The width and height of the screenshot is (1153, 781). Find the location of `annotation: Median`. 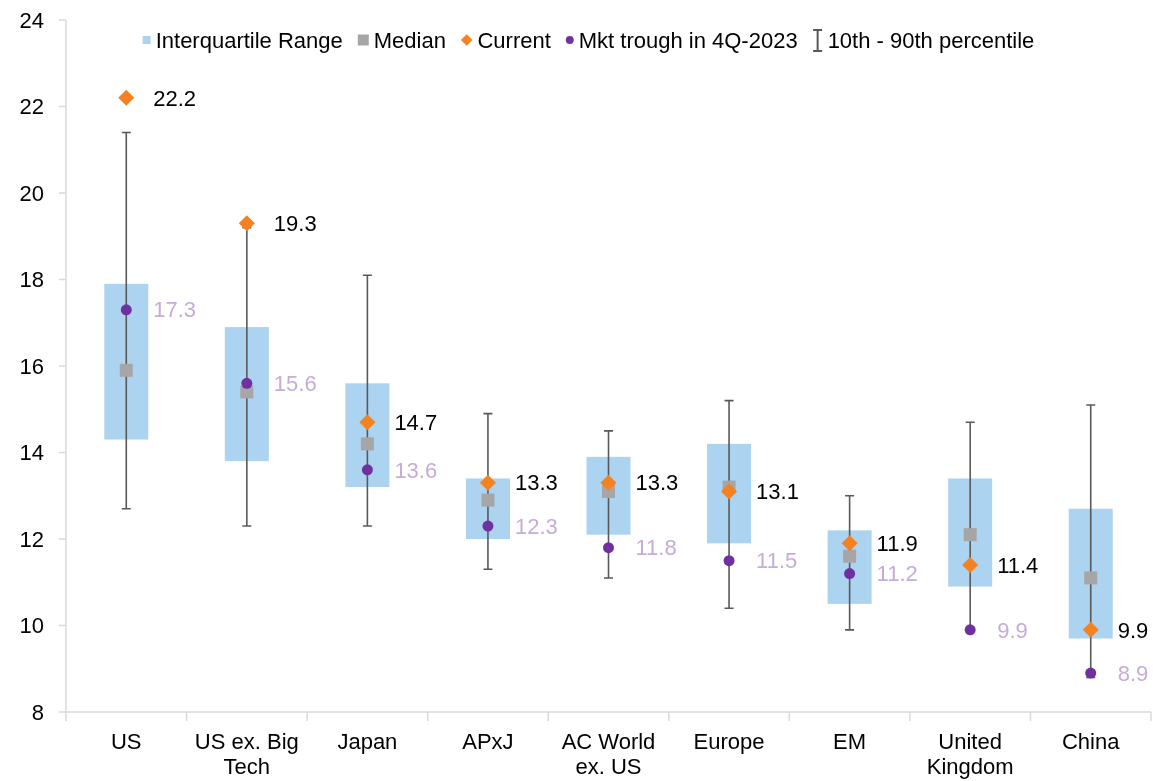

annotation: Median is located at coordinates (409, 40).